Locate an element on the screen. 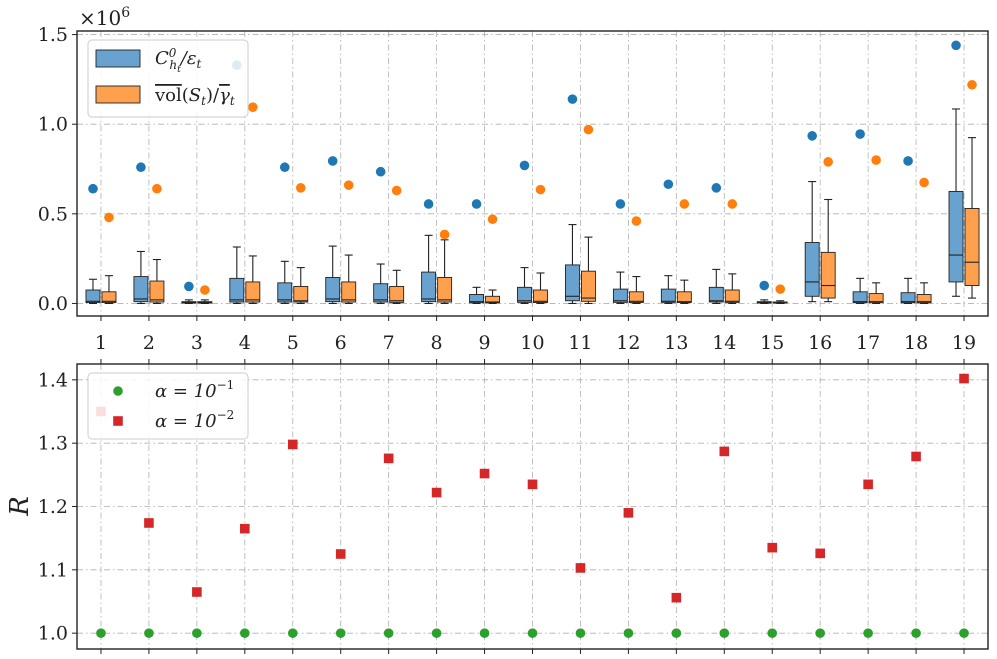 The image size is (997, 659). x-tick-label: 3 is located at coordinates (197, 343).